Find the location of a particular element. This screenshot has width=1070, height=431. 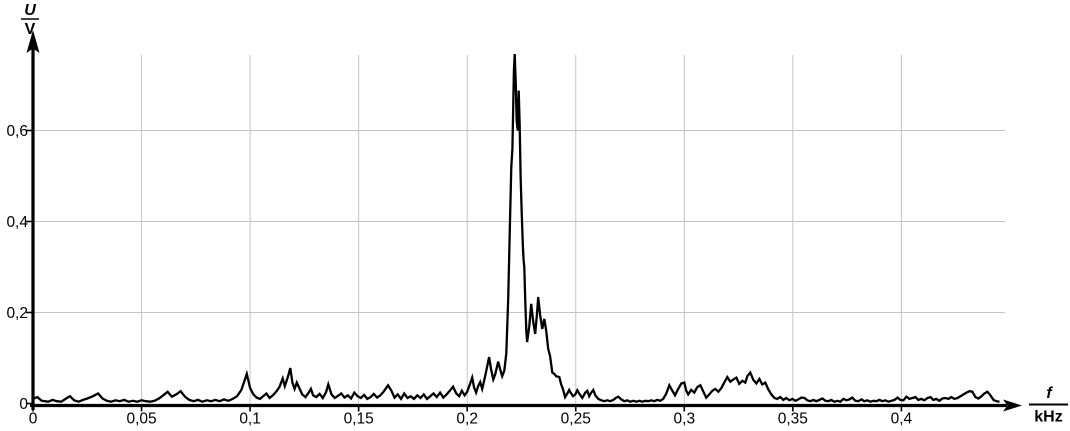

x-tick-label: 0,1 is located at coordinates (250, 419).